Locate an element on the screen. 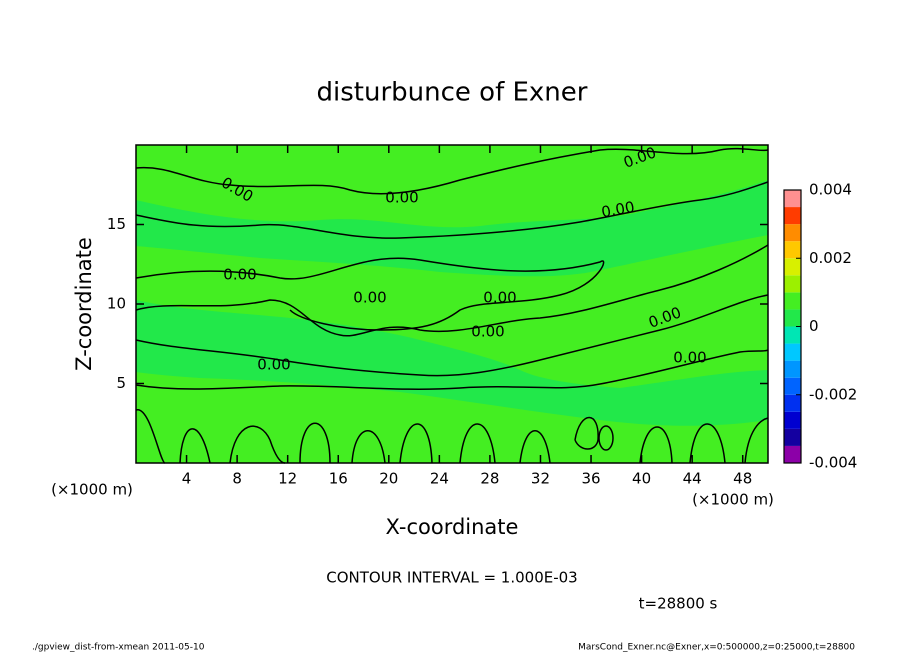  y-tick-label: 15 is located at coordinates (116, 224).